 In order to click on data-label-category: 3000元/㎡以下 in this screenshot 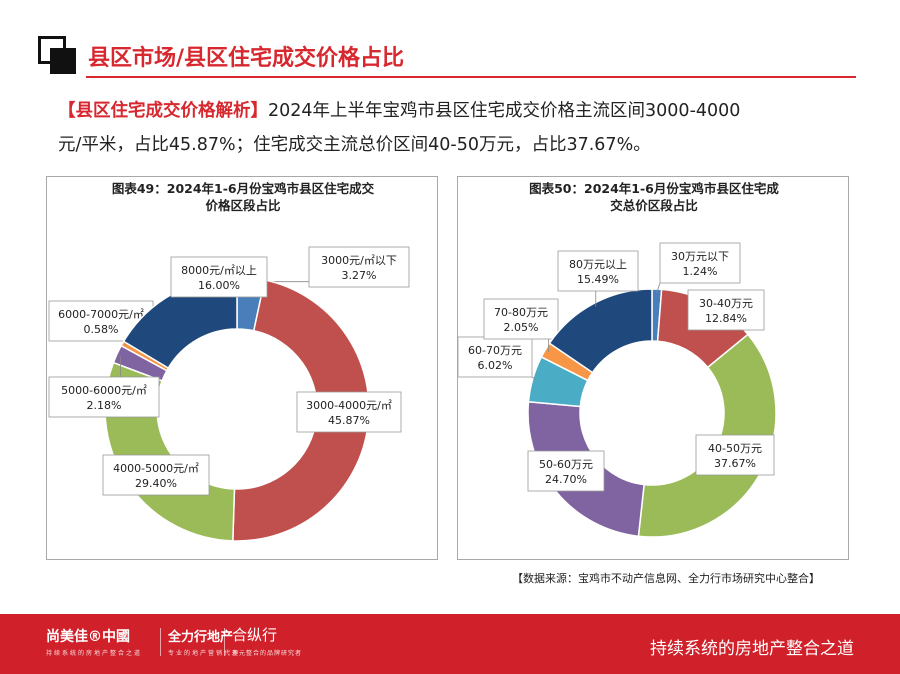, I will do `click(359, 260)`.